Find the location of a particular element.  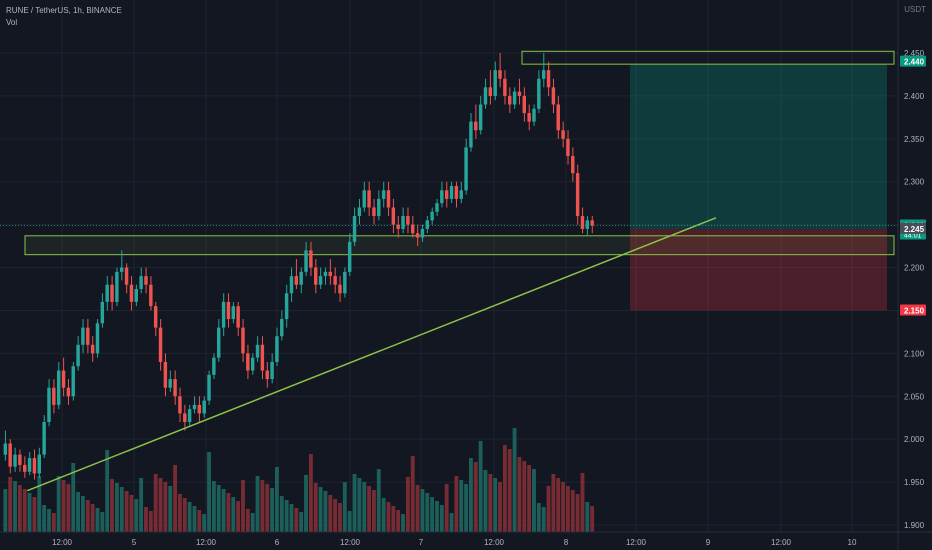

stop-loss-zone is located at coordinates (758, 269).